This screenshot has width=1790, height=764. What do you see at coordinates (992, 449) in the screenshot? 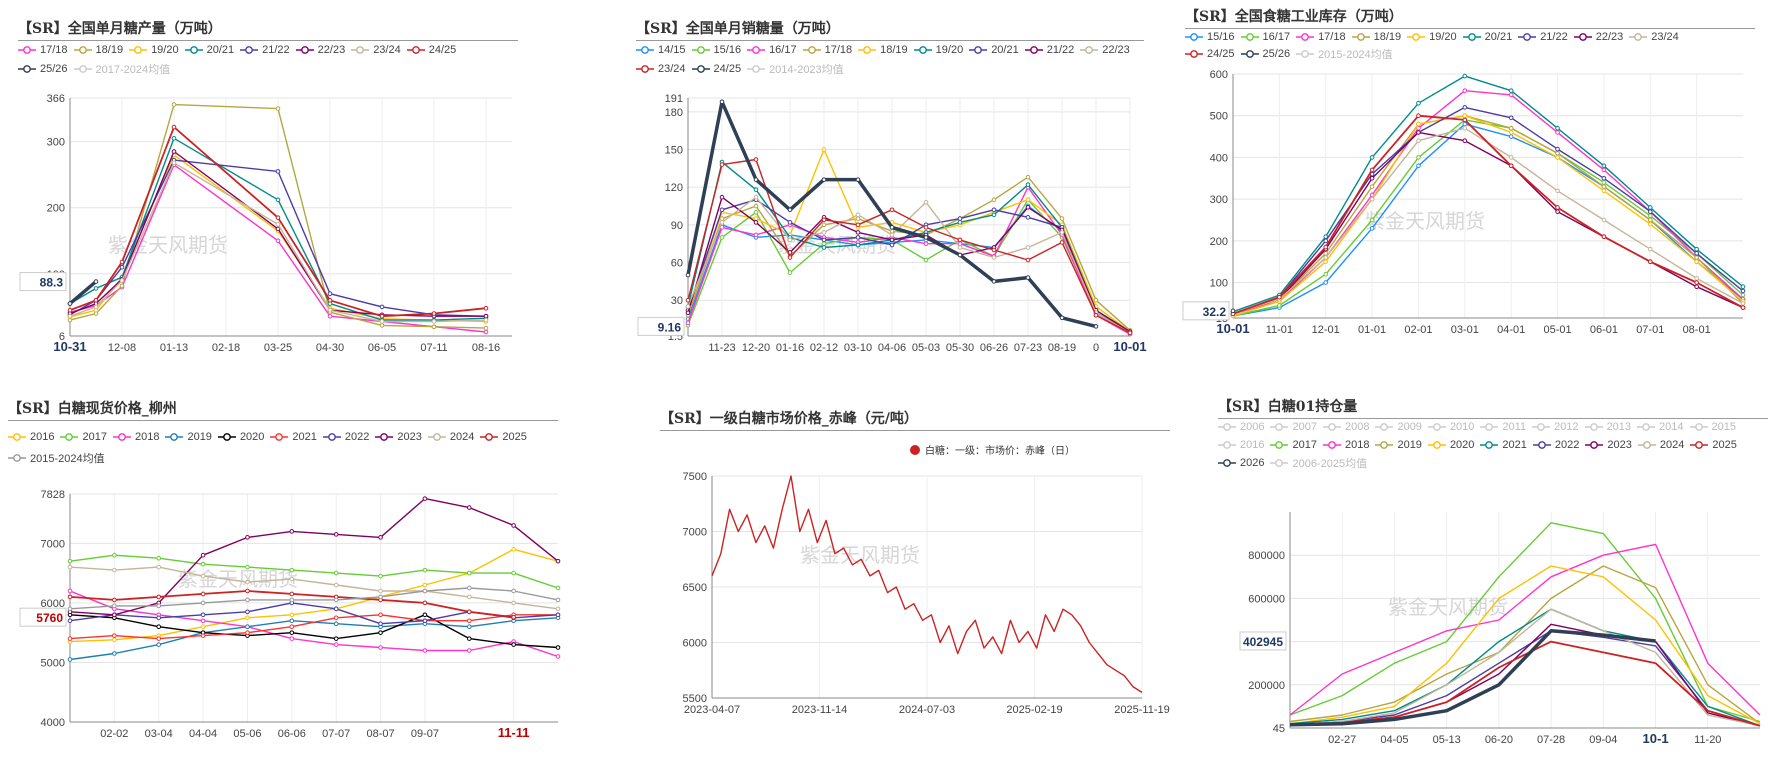
I see `legend-item: 白糖：一级：市场价：赤峰（日）` at bounding box center [992, 449].